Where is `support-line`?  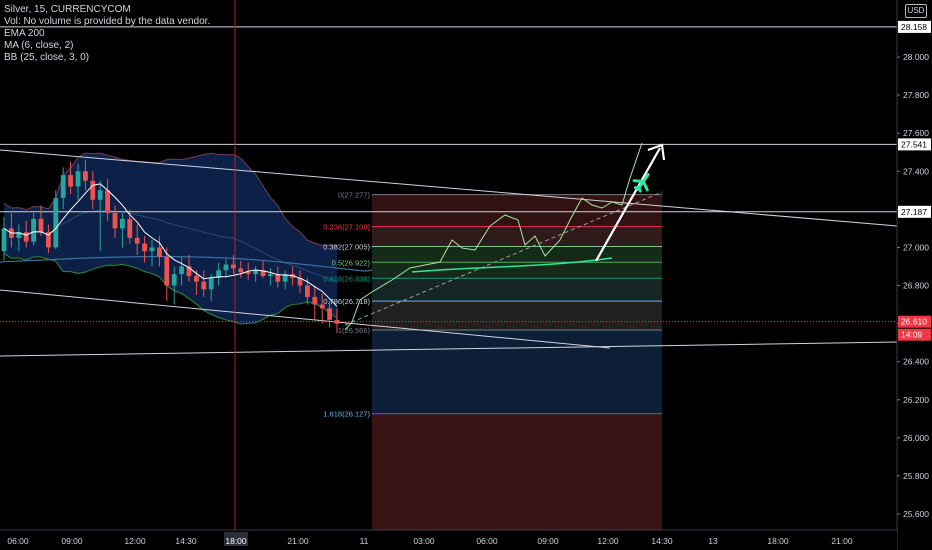
support-line is located at coordinates (449, 349).